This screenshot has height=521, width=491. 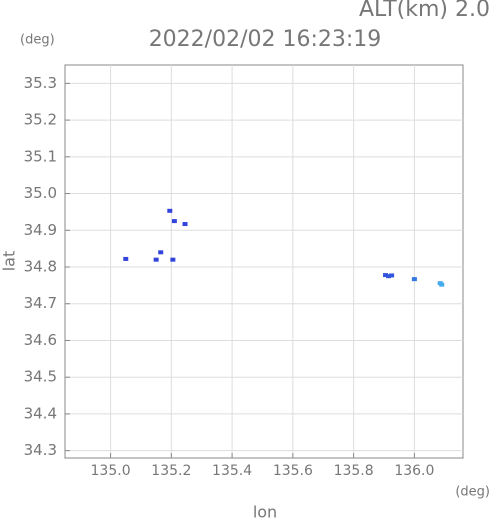 What do you see at coordinates (40, 413) in the screenshot?
I see `y-tick-label: 34.4` at bounding box center [40, 413].